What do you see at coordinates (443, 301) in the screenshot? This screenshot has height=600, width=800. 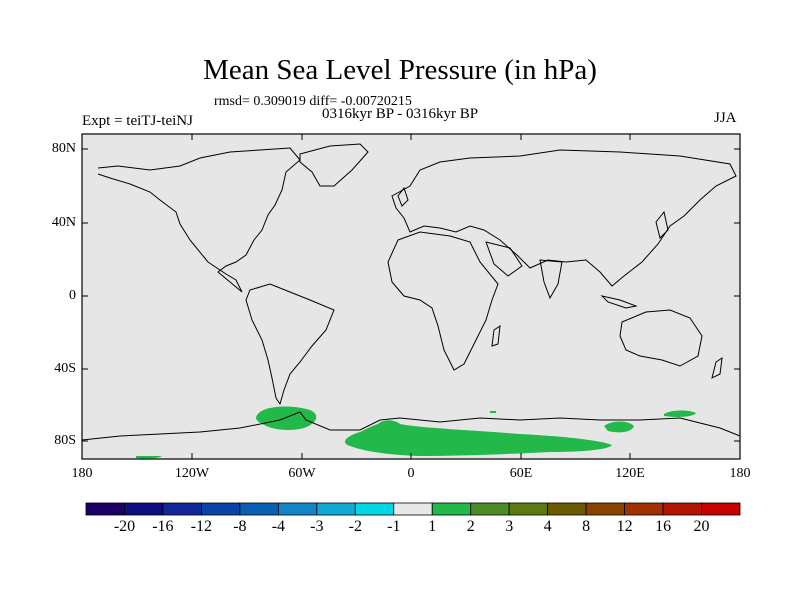 I see `coast-africa` at bounding box center [443, 301].